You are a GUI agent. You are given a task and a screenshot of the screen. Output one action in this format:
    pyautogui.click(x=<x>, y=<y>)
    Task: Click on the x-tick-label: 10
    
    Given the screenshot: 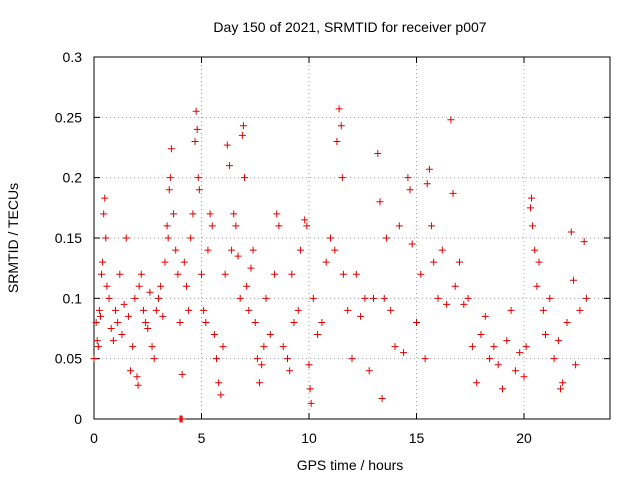 What is the action you would take?
    pyautogui.click(x=309, y=438)
    